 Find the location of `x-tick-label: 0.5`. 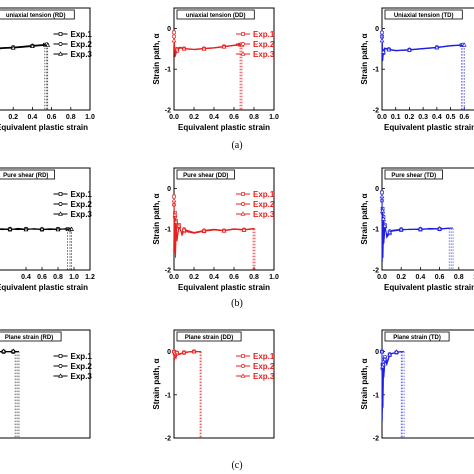

x-tick-label: 0.5 is located at coordinates (451, 117).